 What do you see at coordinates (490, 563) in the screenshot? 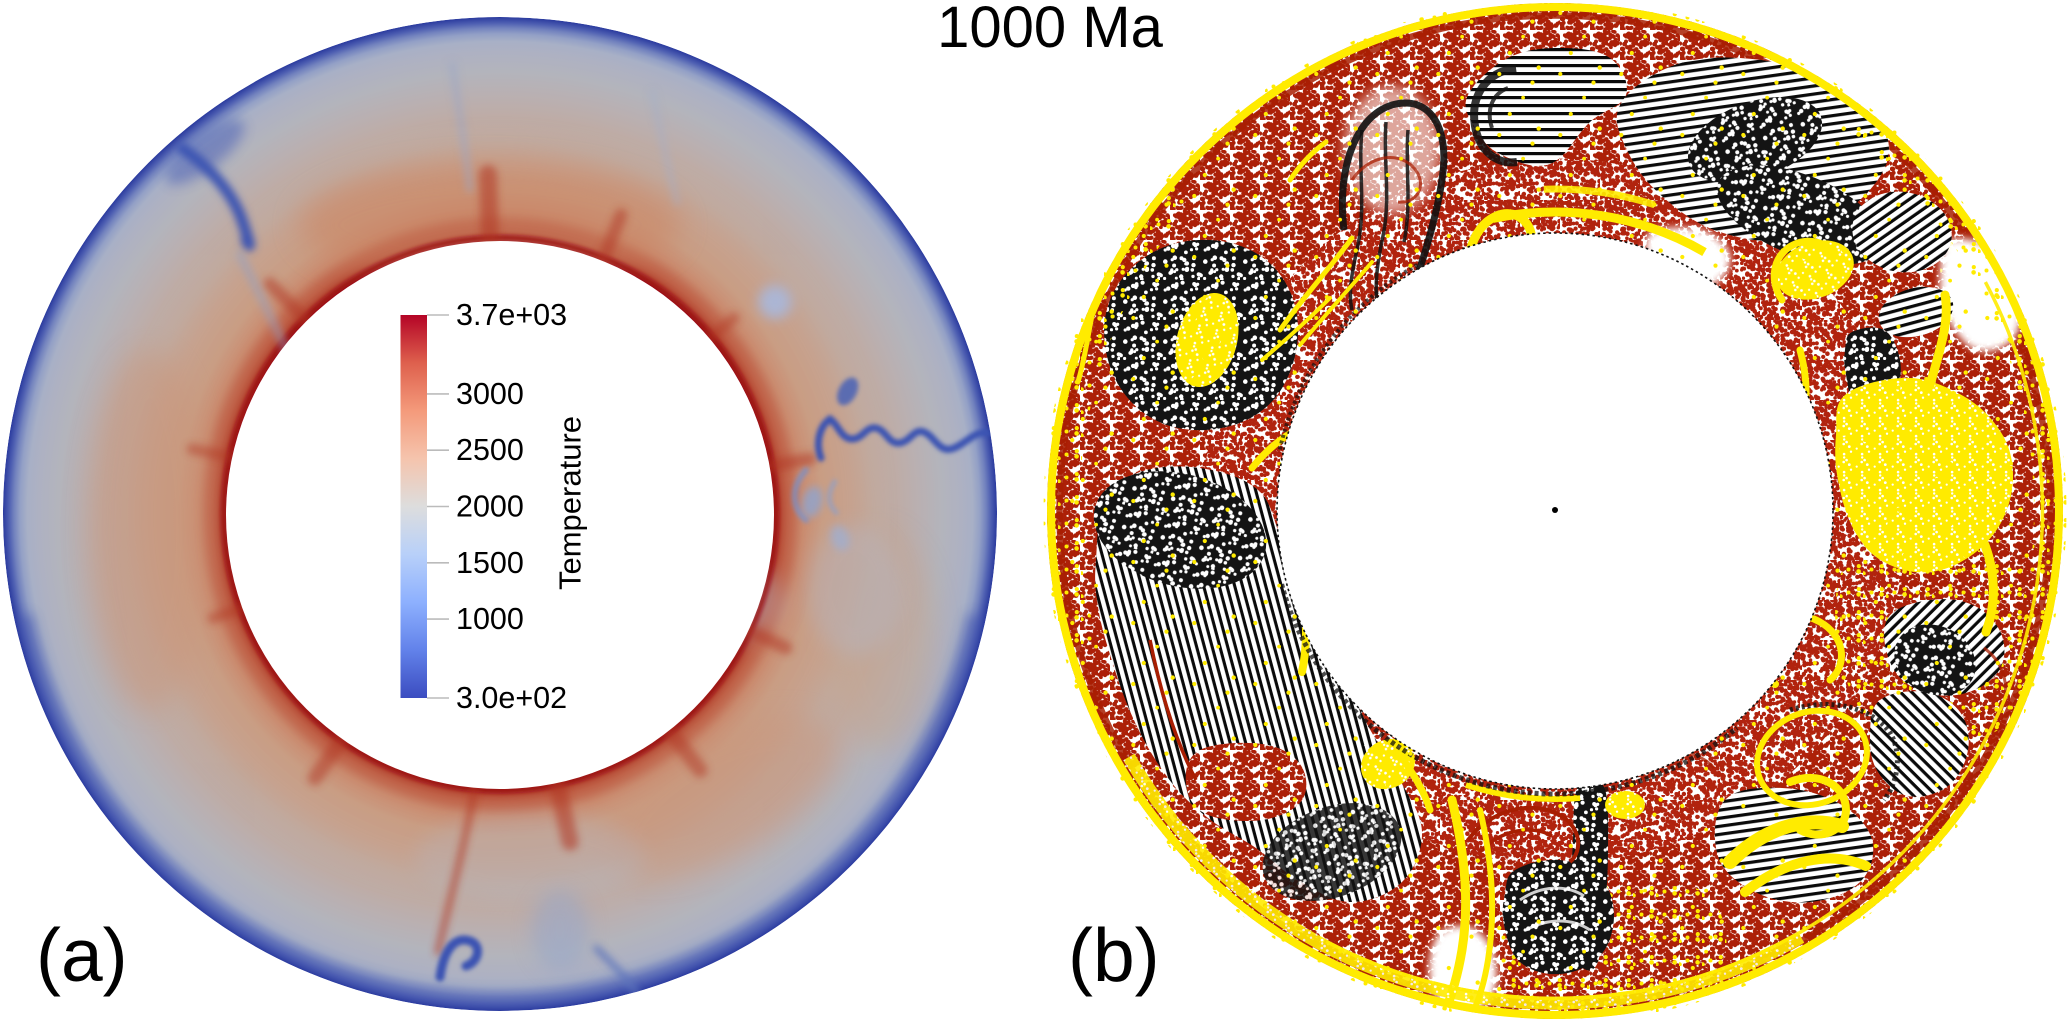
I see `svg-text: 1500` at bounding box center [490, 563].